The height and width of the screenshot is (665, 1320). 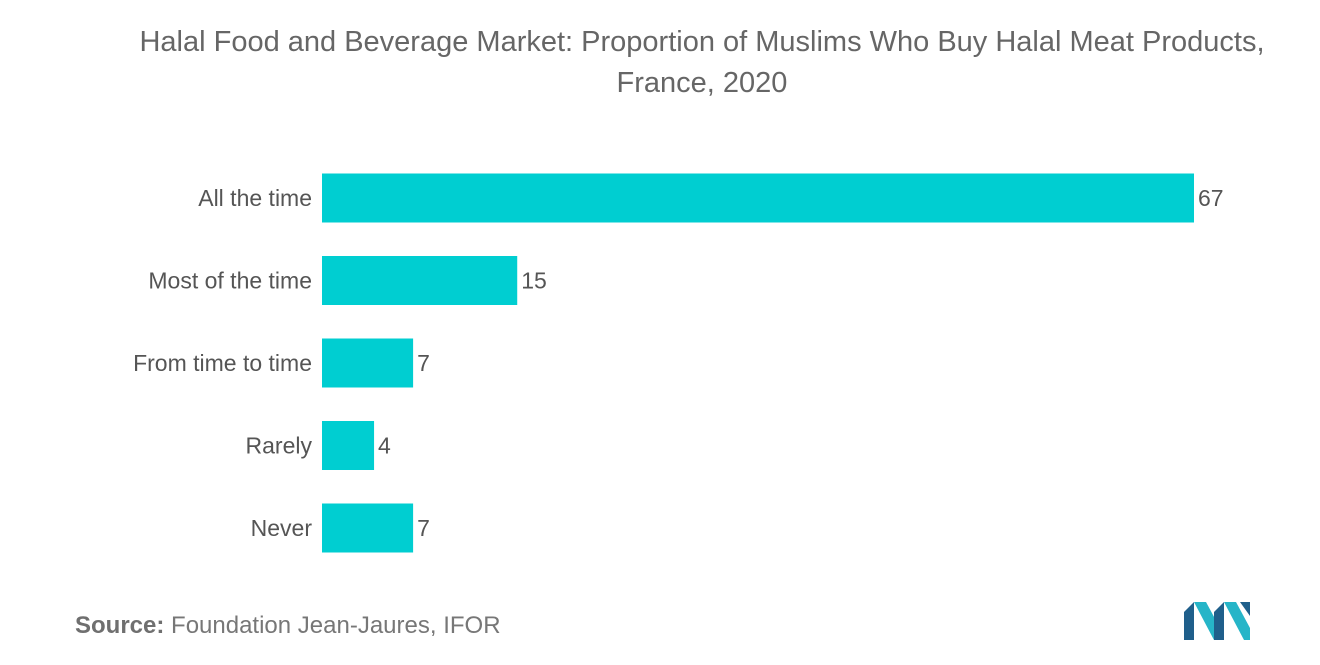 What do you see at coordinates (534, 281) in the screenshot?
I see `value-label-most-of-the-time: 15` at bounding box center [534, 281].